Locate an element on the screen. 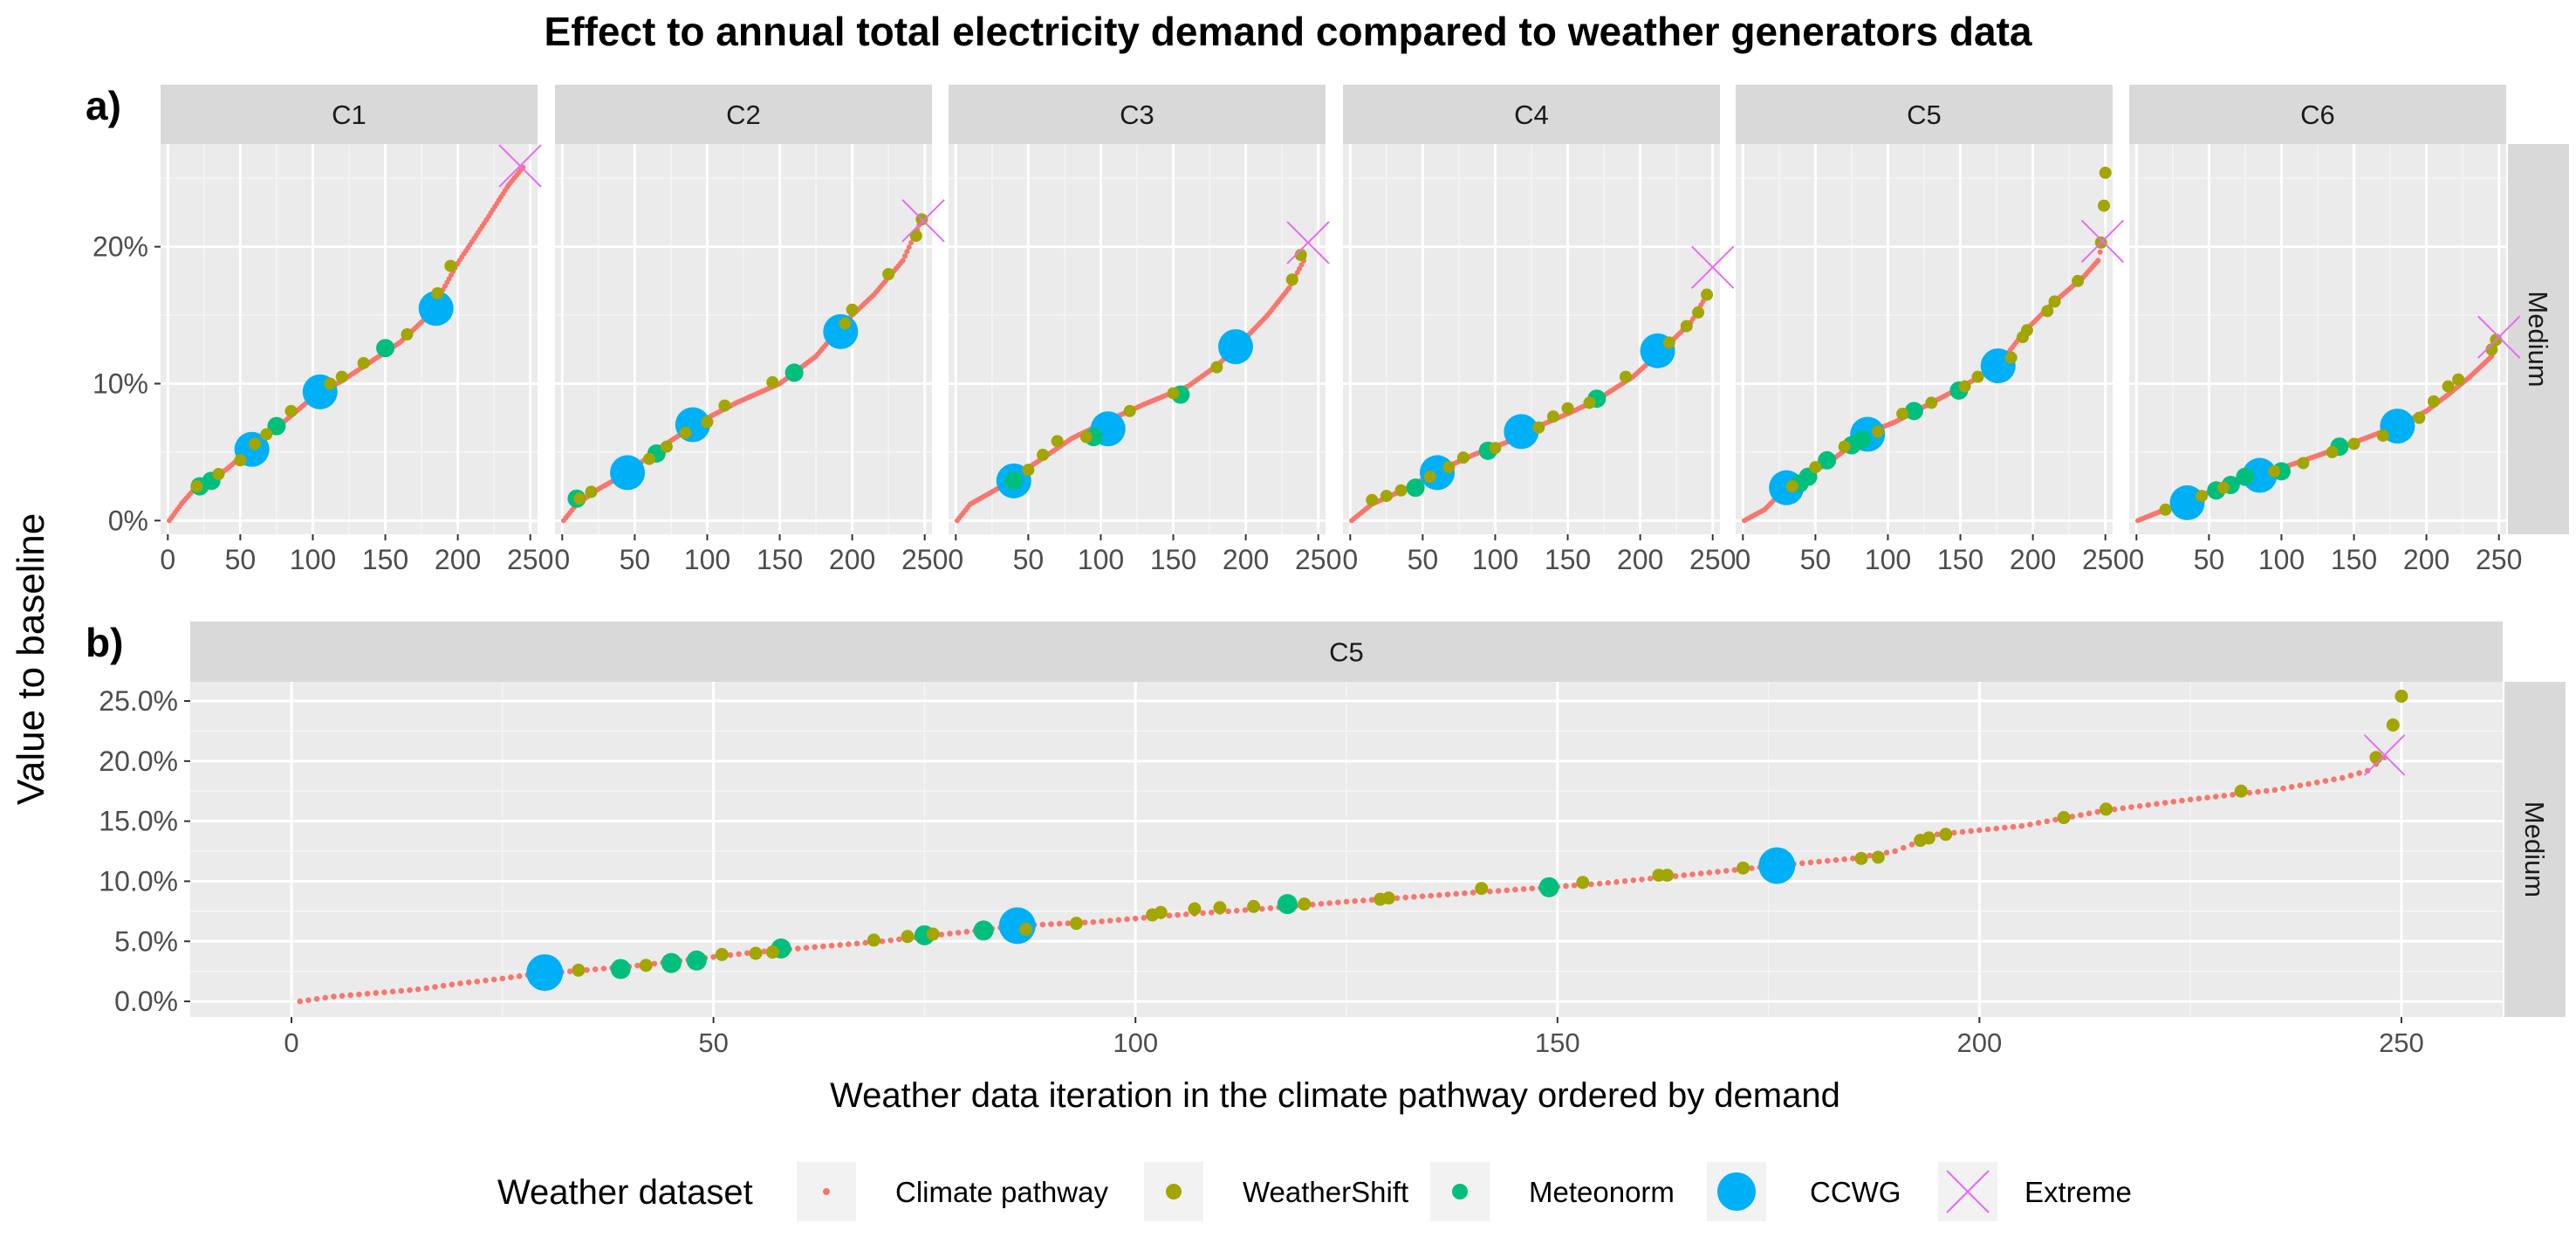 The image size is (2576, 1237). legend-item-label: Climate pathway is located at coordinates (1001, 1192).